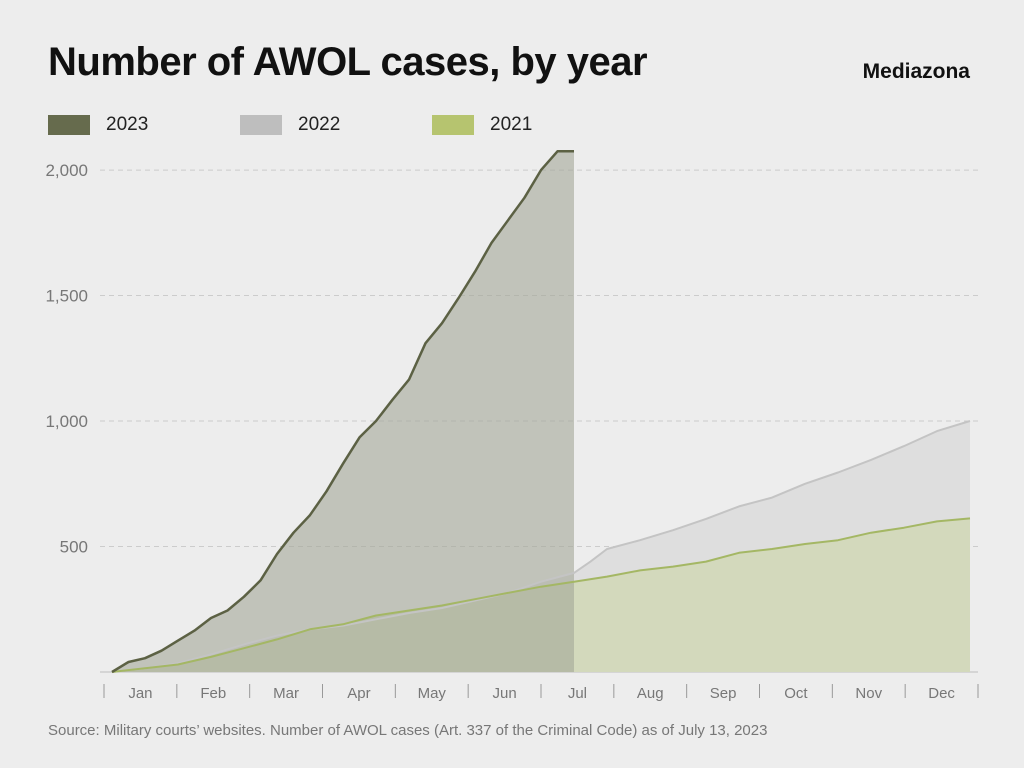  What do you see at coordinates (127, 124) in the screenshot?
I see `legend-label-2023: 2023` at bounding box center [127, 124].